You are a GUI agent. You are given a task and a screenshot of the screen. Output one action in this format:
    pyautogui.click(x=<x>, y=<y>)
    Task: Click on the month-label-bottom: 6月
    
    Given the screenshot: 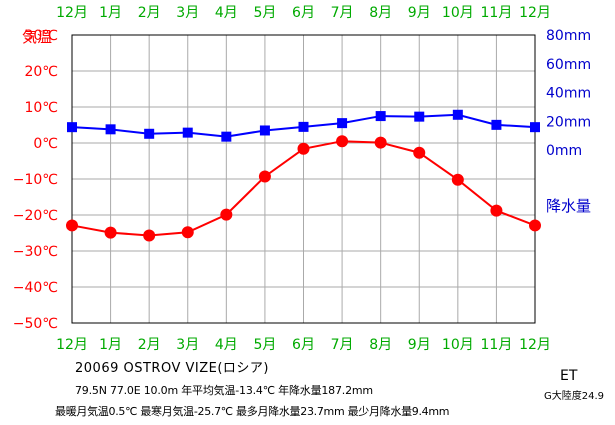 What is the action you would take?
    pyautogui.click(x=303, y=345)
    